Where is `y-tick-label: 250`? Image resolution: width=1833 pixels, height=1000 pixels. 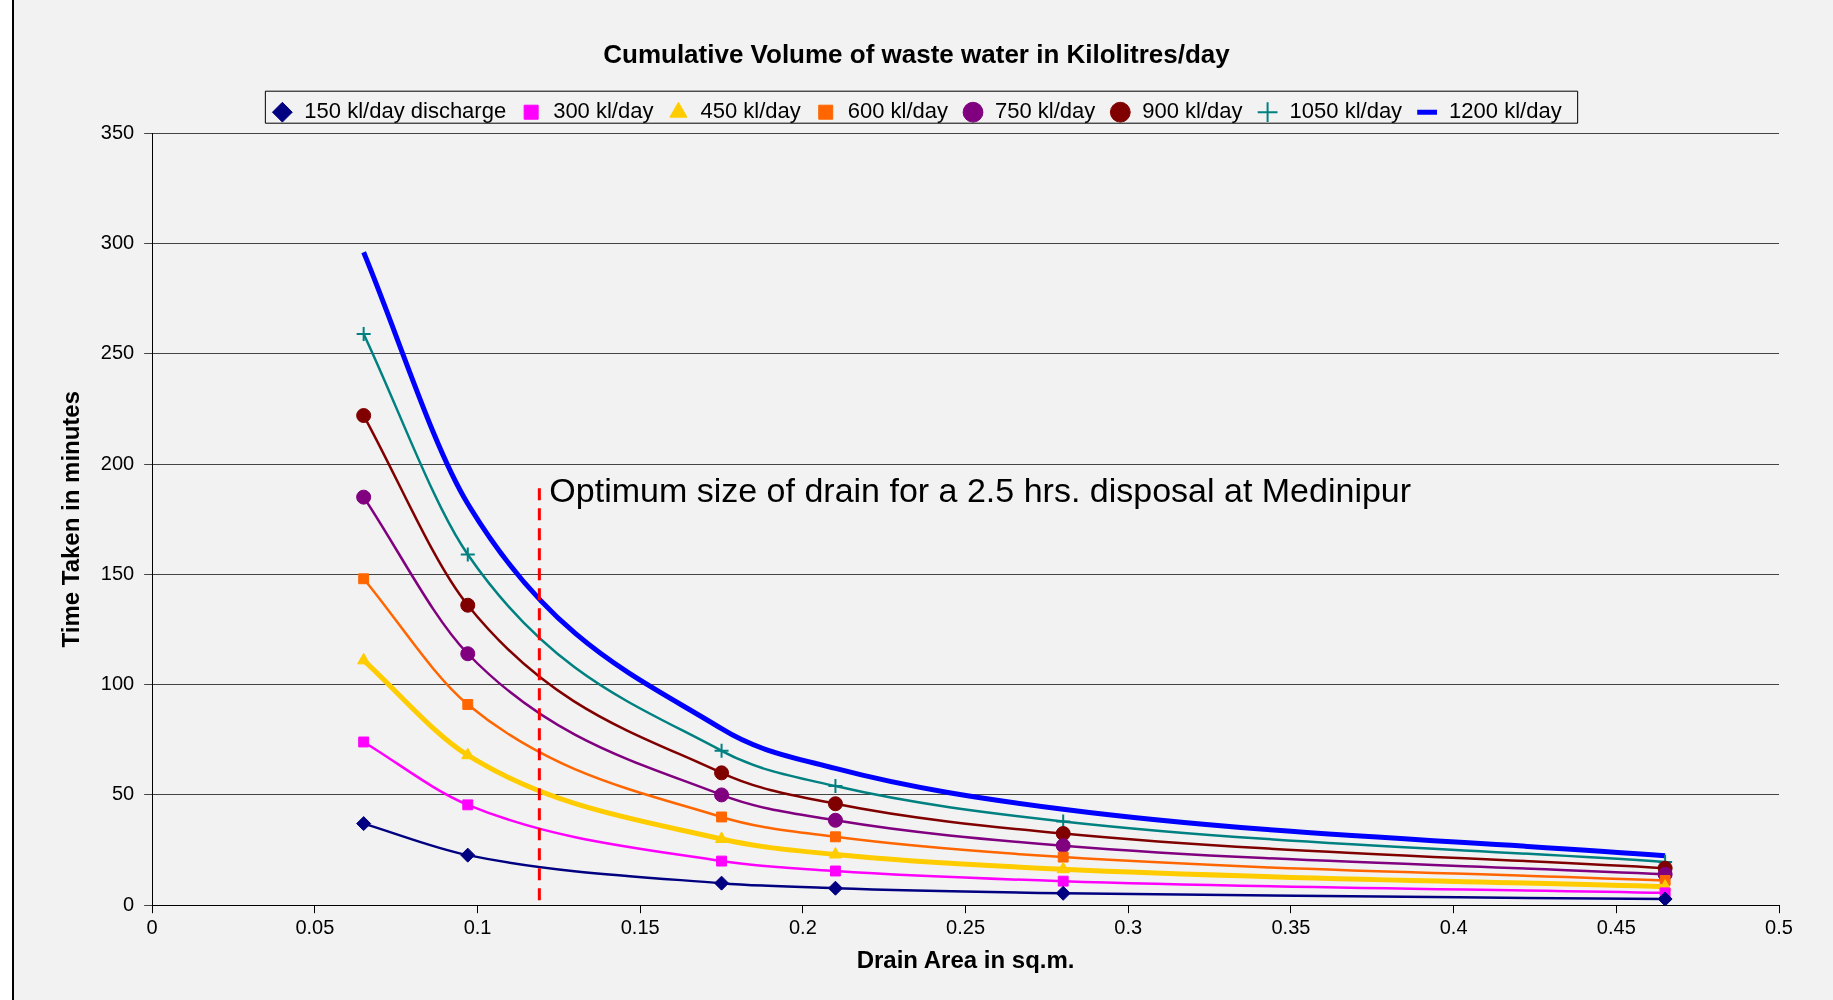 y-tick-label: 250 is located at coordinates (117, 352).